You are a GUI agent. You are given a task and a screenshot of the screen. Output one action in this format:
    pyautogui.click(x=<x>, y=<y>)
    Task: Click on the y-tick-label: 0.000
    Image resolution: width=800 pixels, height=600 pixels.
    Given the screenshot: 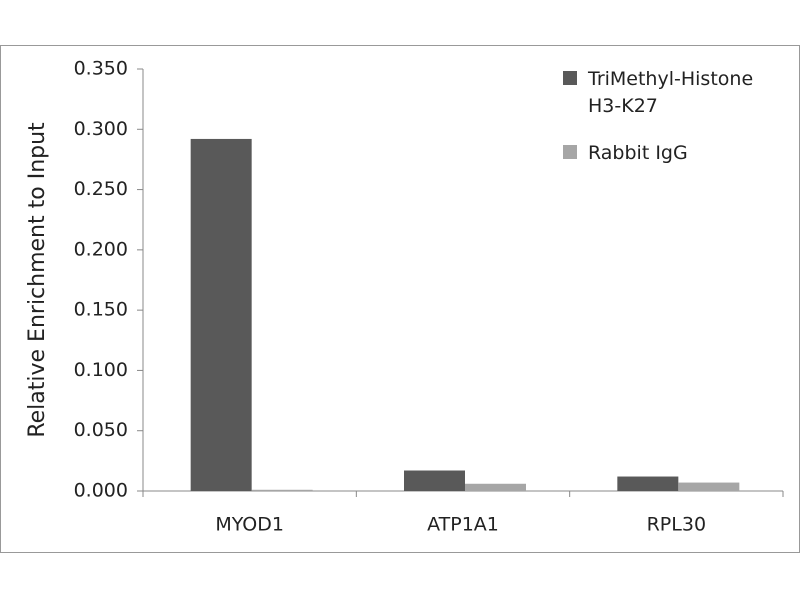 What is the action you would take?
    pyautogui.click(x=101, y=491)
    